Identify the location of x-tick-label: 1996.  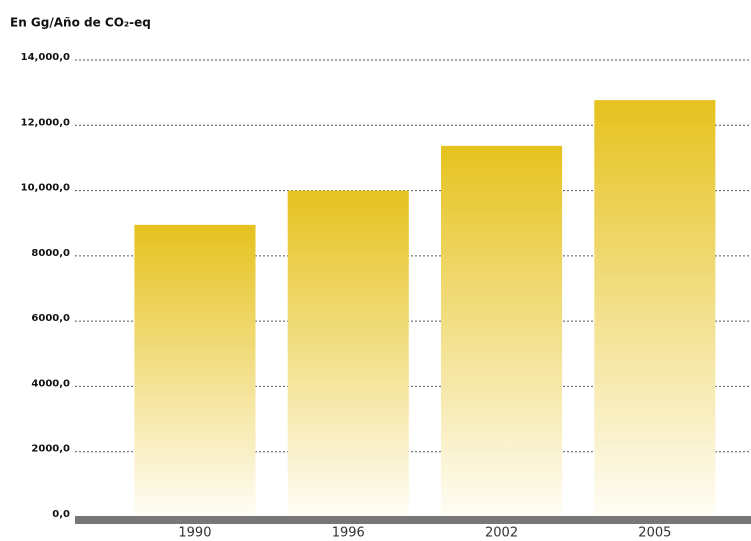
(348, 533).